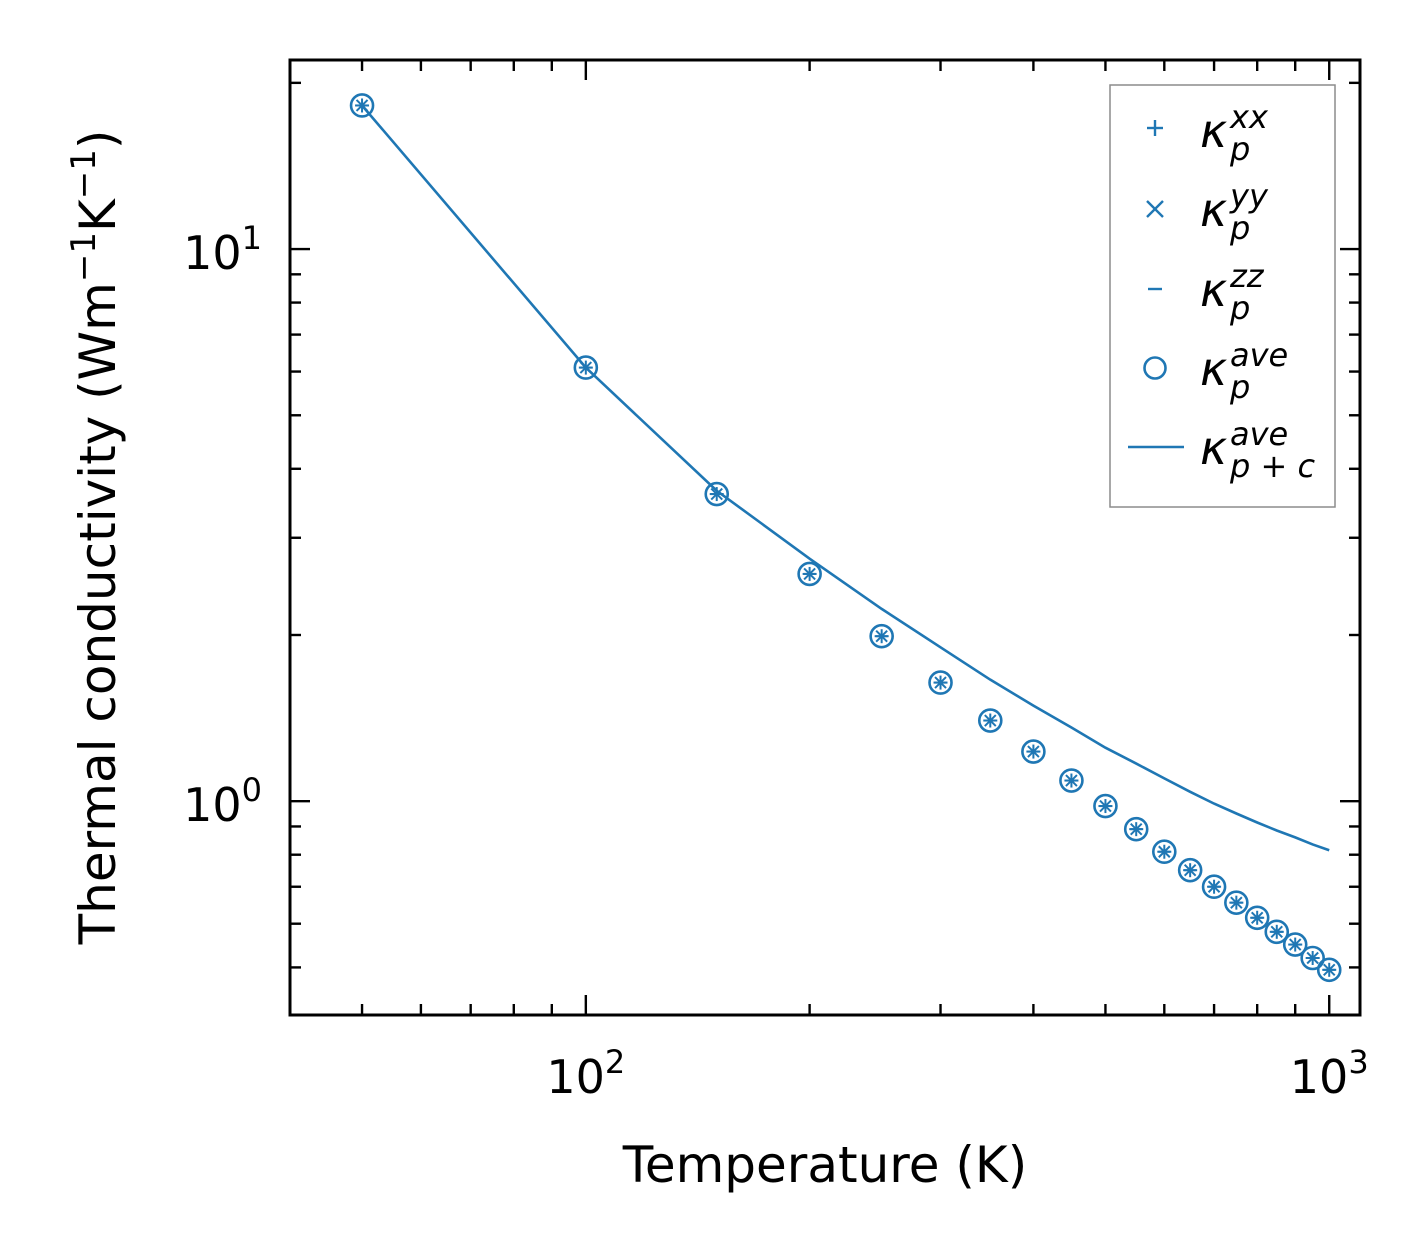  What do you see at coordinates (585, 1073) in the screenshot?
I see `x-tick-label-100: 10²` at bounding box center [585, 1073].